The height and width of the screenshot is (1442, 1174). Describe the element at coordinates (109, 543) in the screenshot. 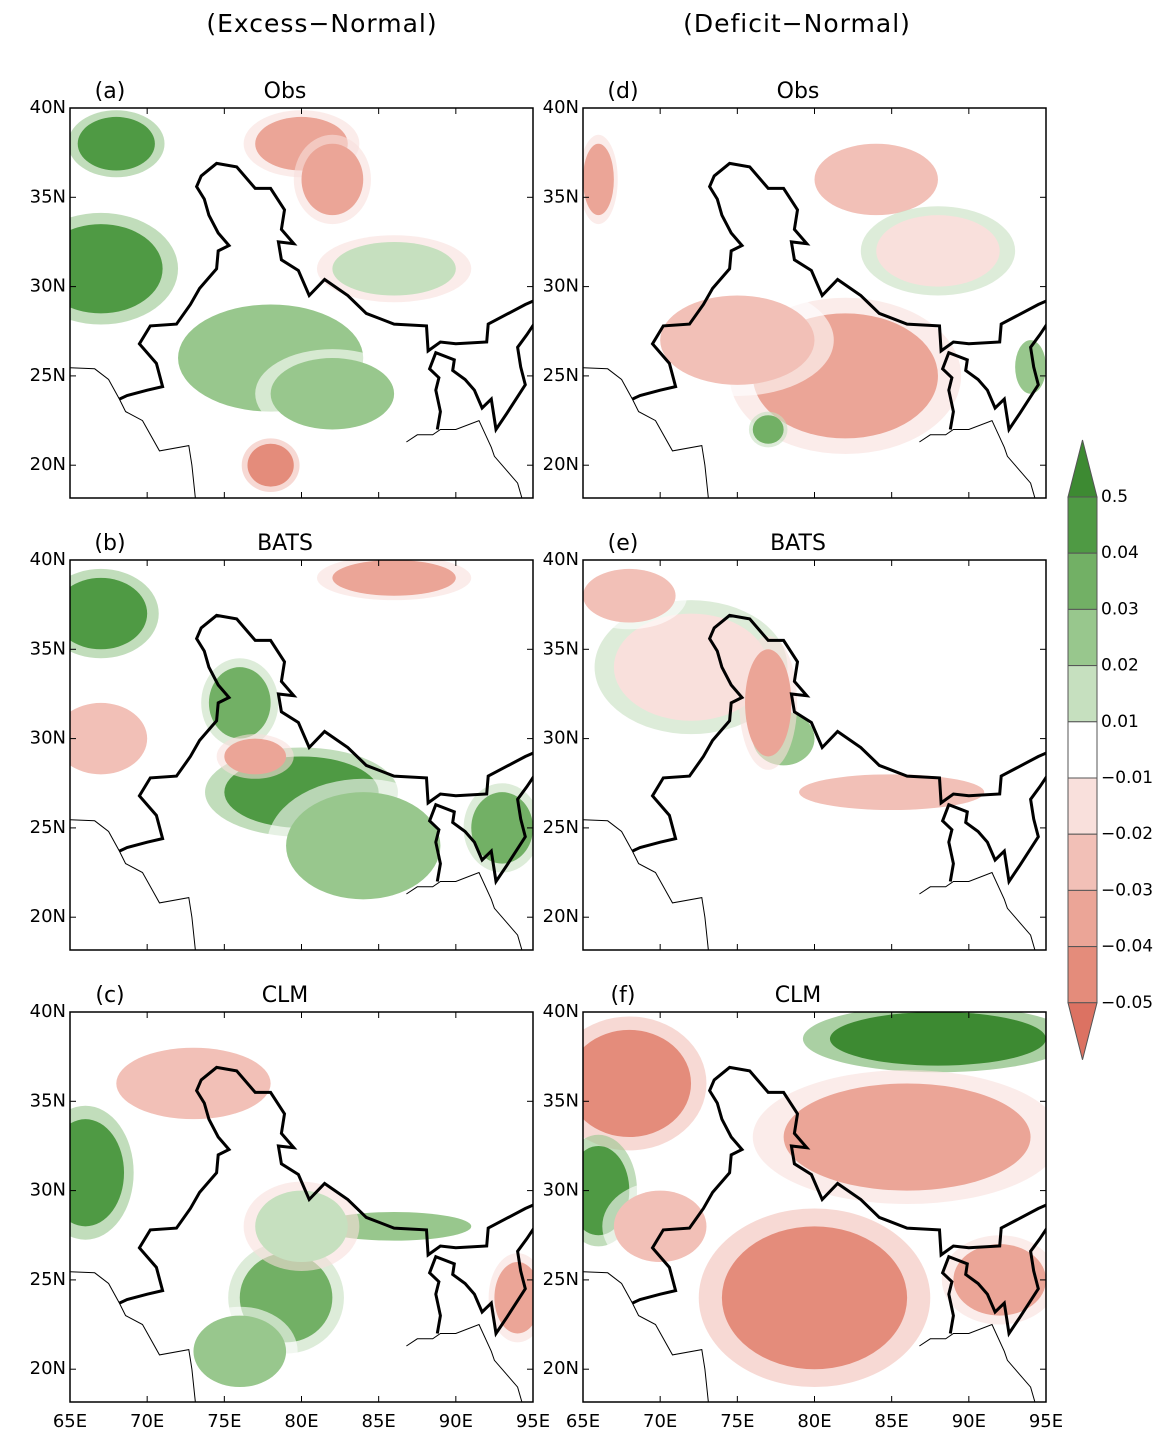

I see `panel-label: (b)` at that location.